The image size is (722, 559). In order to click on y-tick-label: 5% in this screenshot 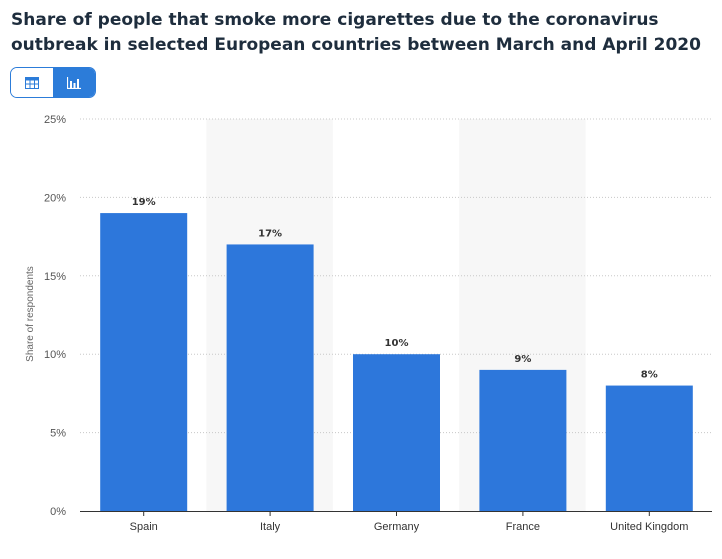, I will do `click(58, 434)`.